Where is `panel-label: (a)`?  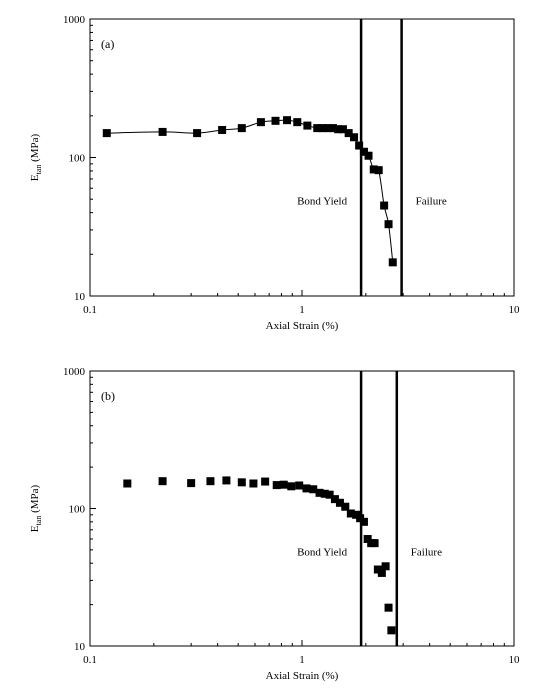
panel-label: (a) is located at coordinates (107, 44).